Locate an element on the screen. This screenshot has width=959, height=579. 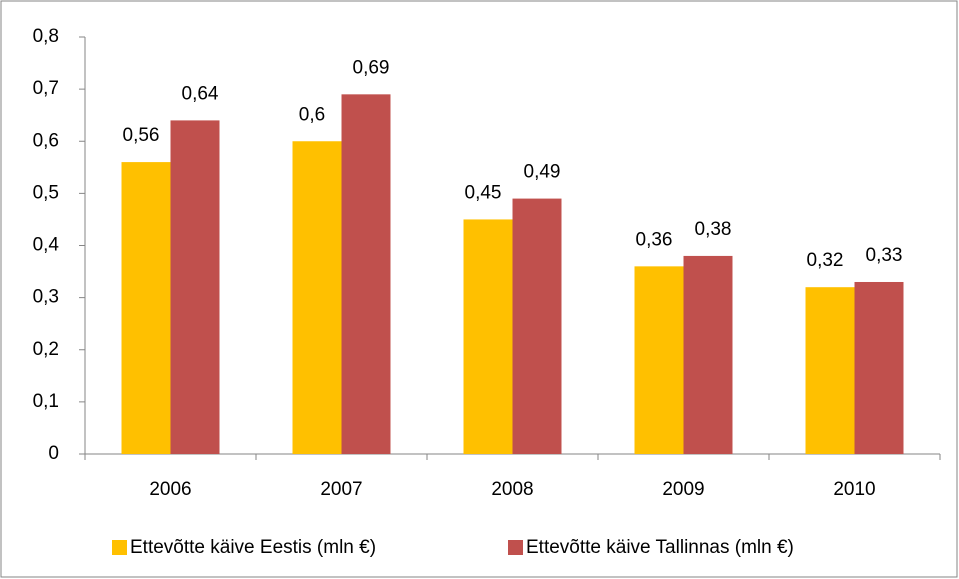
y-tick-label: 0,3 is located at coordinates (46, 297).